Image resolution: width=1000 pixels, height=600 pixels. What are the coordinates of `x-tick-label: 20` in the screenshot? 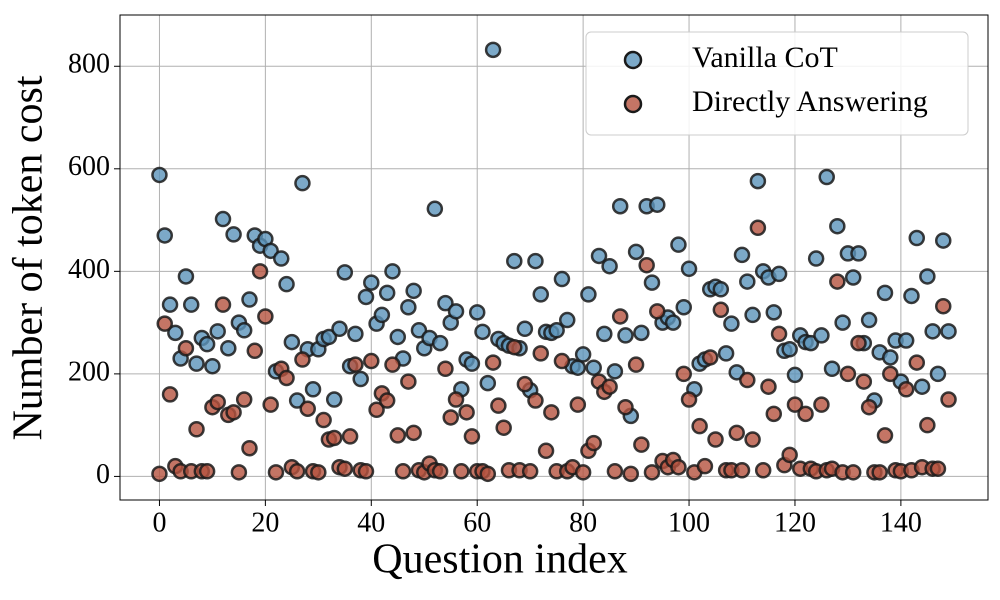 It's located at (265, 522).